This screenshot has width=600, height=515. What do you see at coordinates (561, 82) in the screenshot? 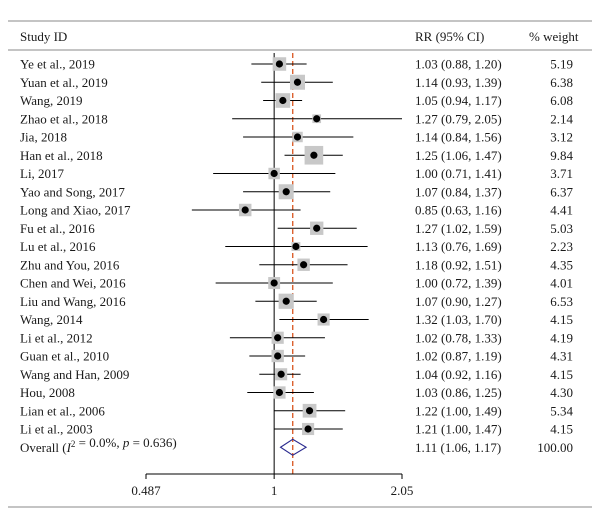
I see `weight-value: 6.38` at bounding box center [561, 82].